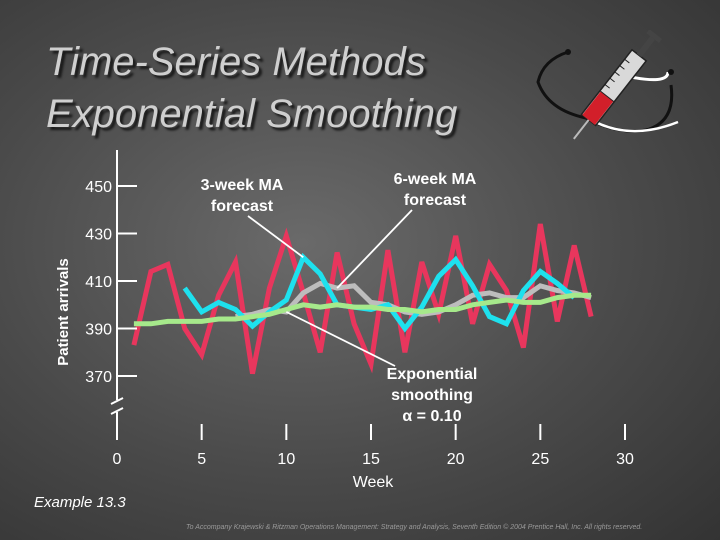 The image size is (720, 540). I want to click on title-line-2: Exponential Smoothing, so click(252, 114).